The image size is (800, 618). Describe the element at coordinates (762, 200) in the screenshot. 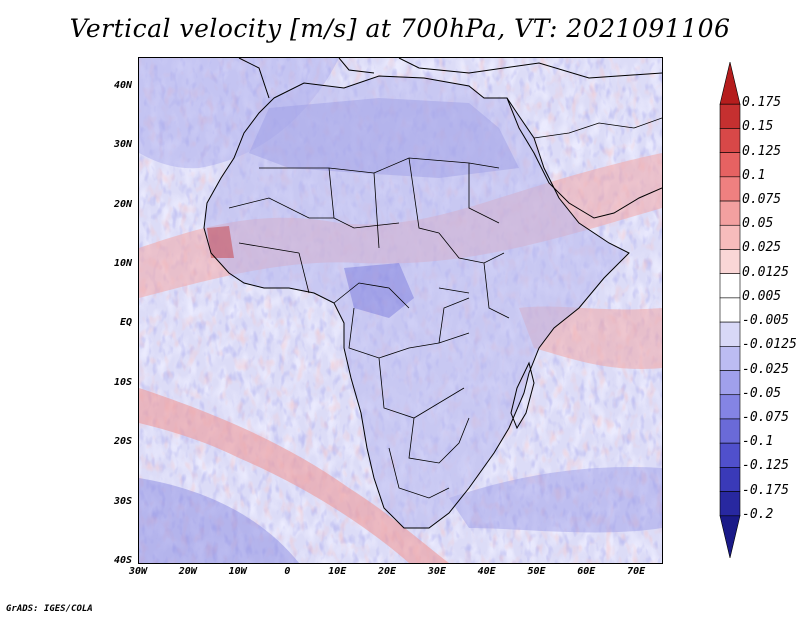

I see `colorbar-label: 0.075` at that location.